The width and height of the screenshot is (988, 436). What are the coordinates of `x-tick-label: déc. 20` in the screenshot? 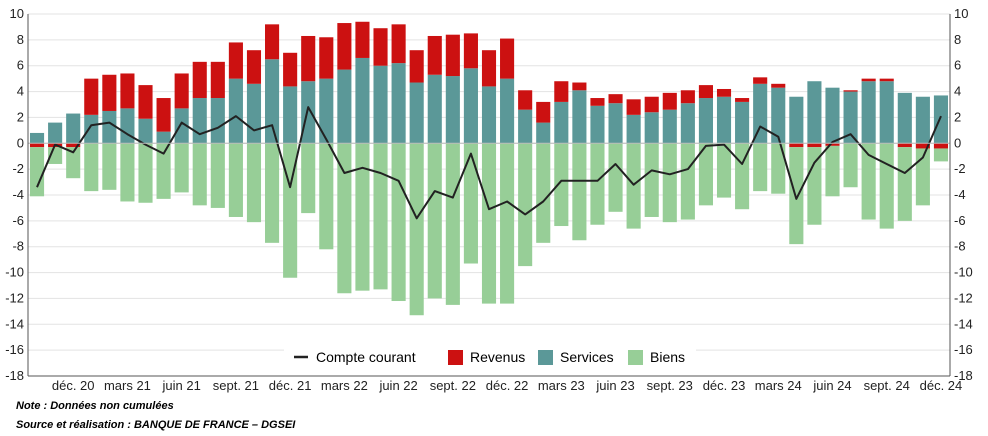 It's located at (73, 385).